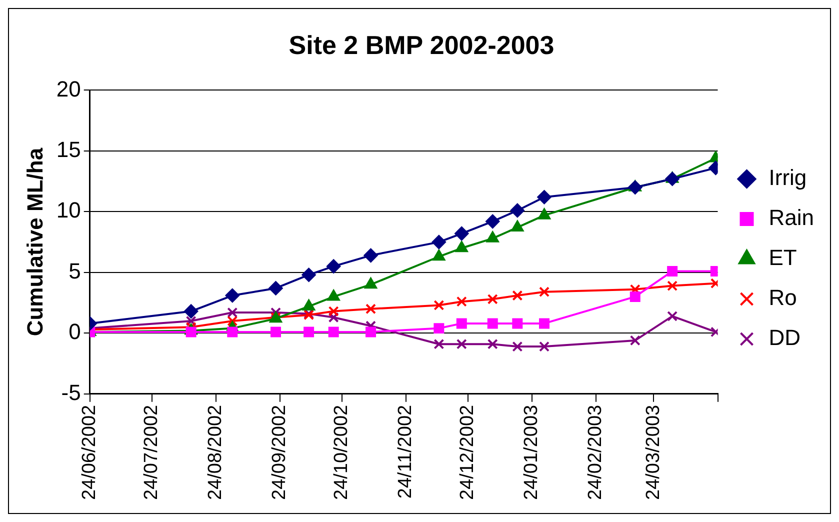  What do you see at coordinates (595, 452) in the screenshot?
I see `x-tick-label: 24/02/2003` at bounding box center [595, 452].